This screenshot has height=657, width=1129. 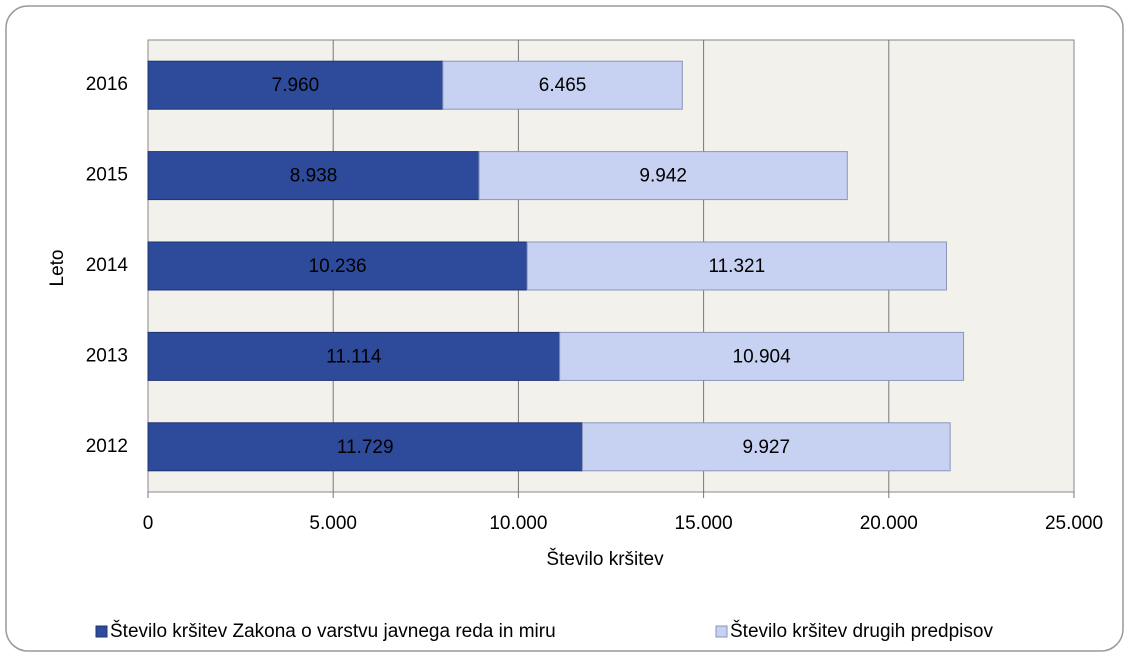 What do you see at coordinates (518, 523) in the screenshot?
I see `x-tick-label: 10.000` at bounding box center [518, 523].